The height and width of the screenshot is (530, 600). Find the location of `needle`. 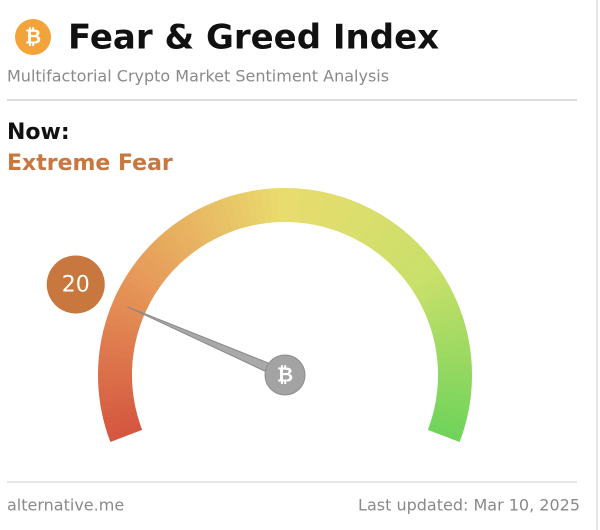

needle is located at coordinates (207, 343).